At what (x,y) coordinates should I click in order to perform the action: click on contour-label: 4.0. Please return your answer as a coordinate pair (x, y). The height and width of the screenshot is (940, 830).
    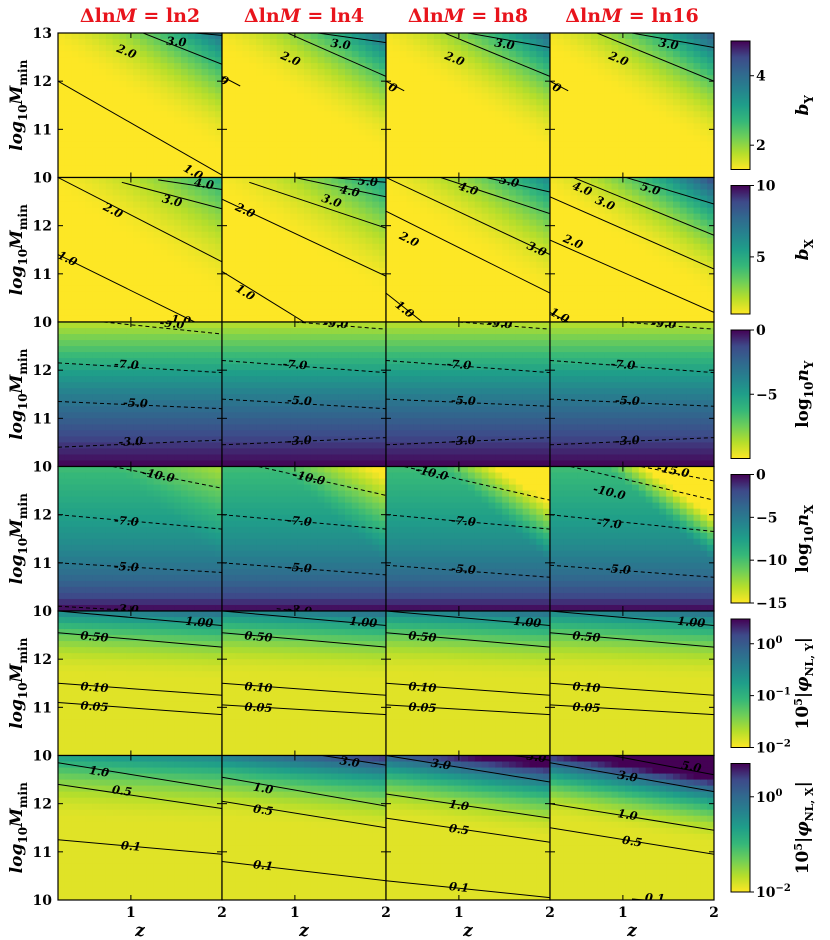
    Looking at the image, I should click on (350, 191).